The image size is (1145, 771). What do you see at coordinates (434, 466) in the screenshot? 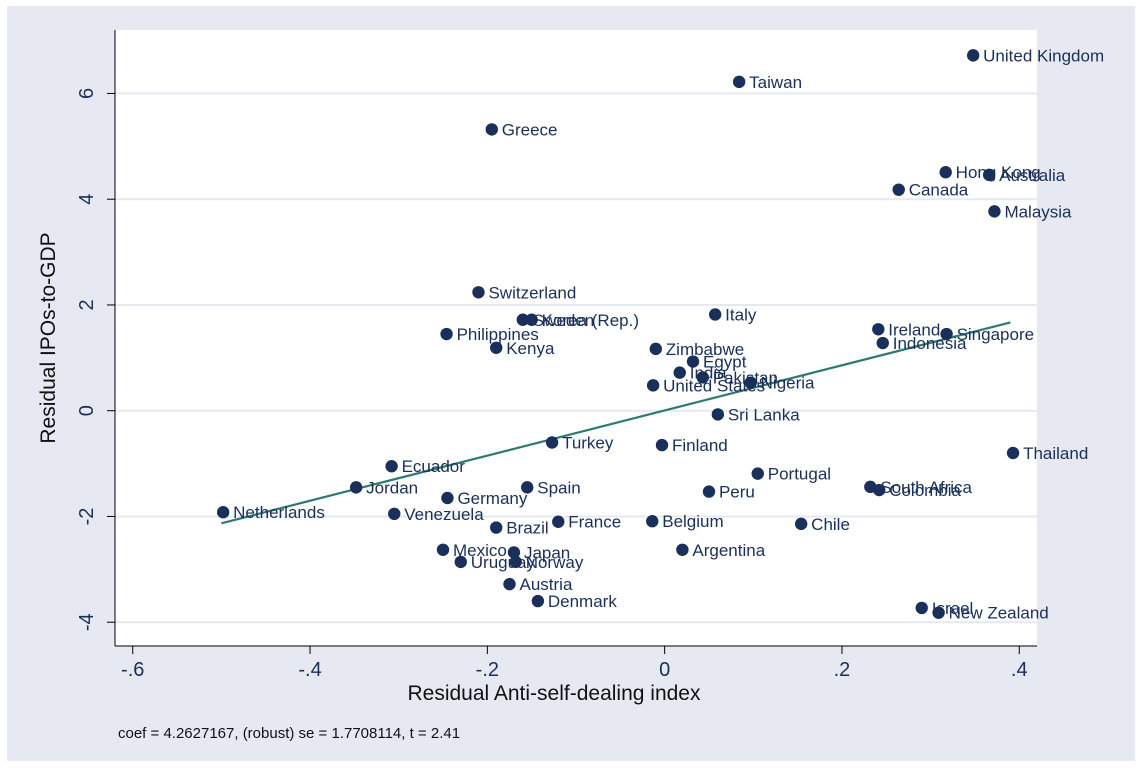
I see `point-label: Ecuador` at bounding box center [434, 466].